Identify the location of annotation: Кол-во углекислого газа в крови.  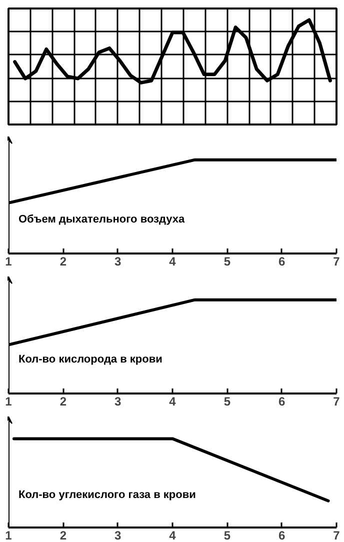
(107, 494).